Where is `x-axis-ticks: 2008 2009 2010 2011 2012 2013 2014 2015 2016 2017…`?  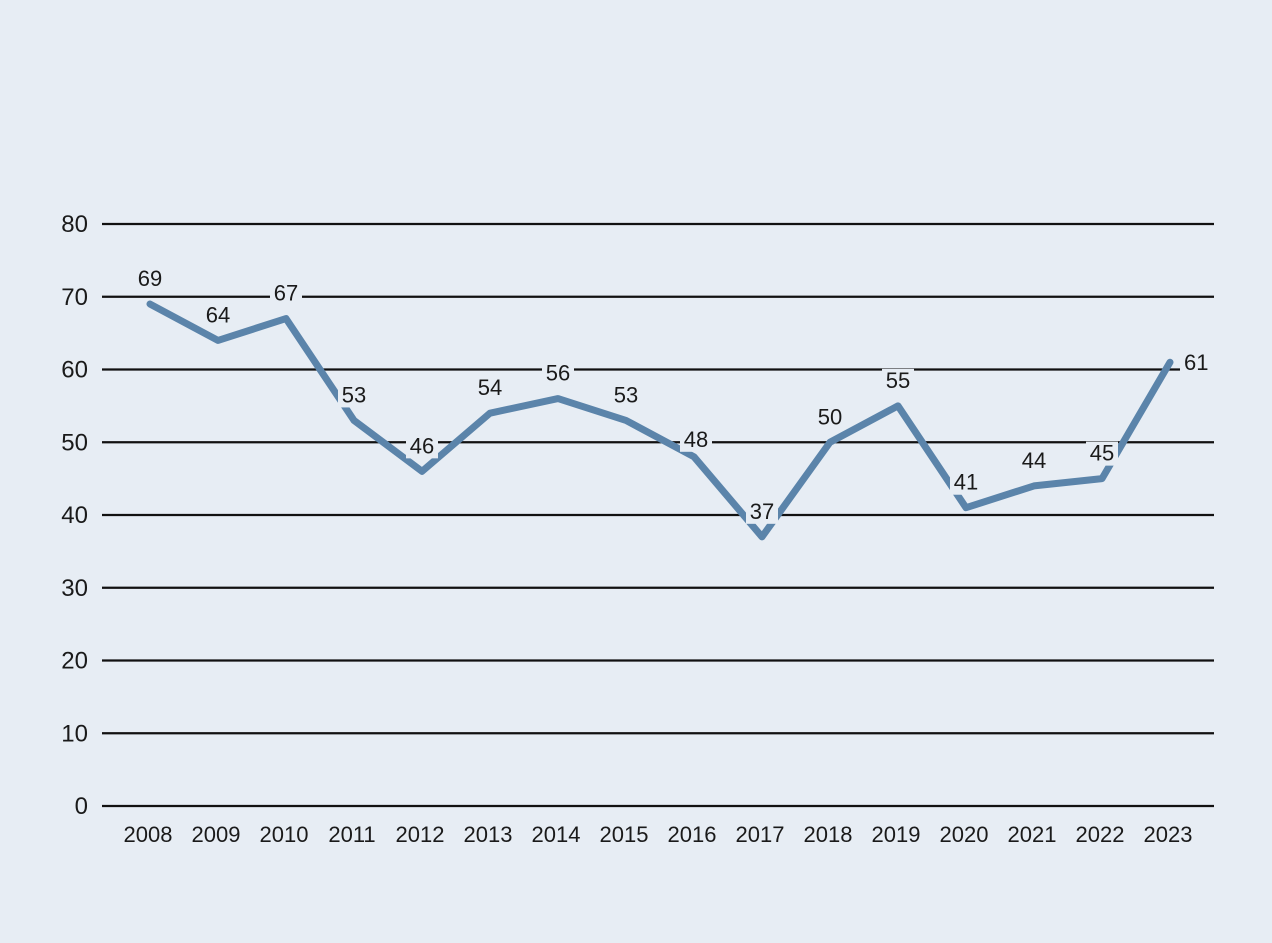
x-axis-ticks: 2008 2009 2010 2011 2012 2013 2014 2015 2016 2017… is located at coordinates (658, 834).